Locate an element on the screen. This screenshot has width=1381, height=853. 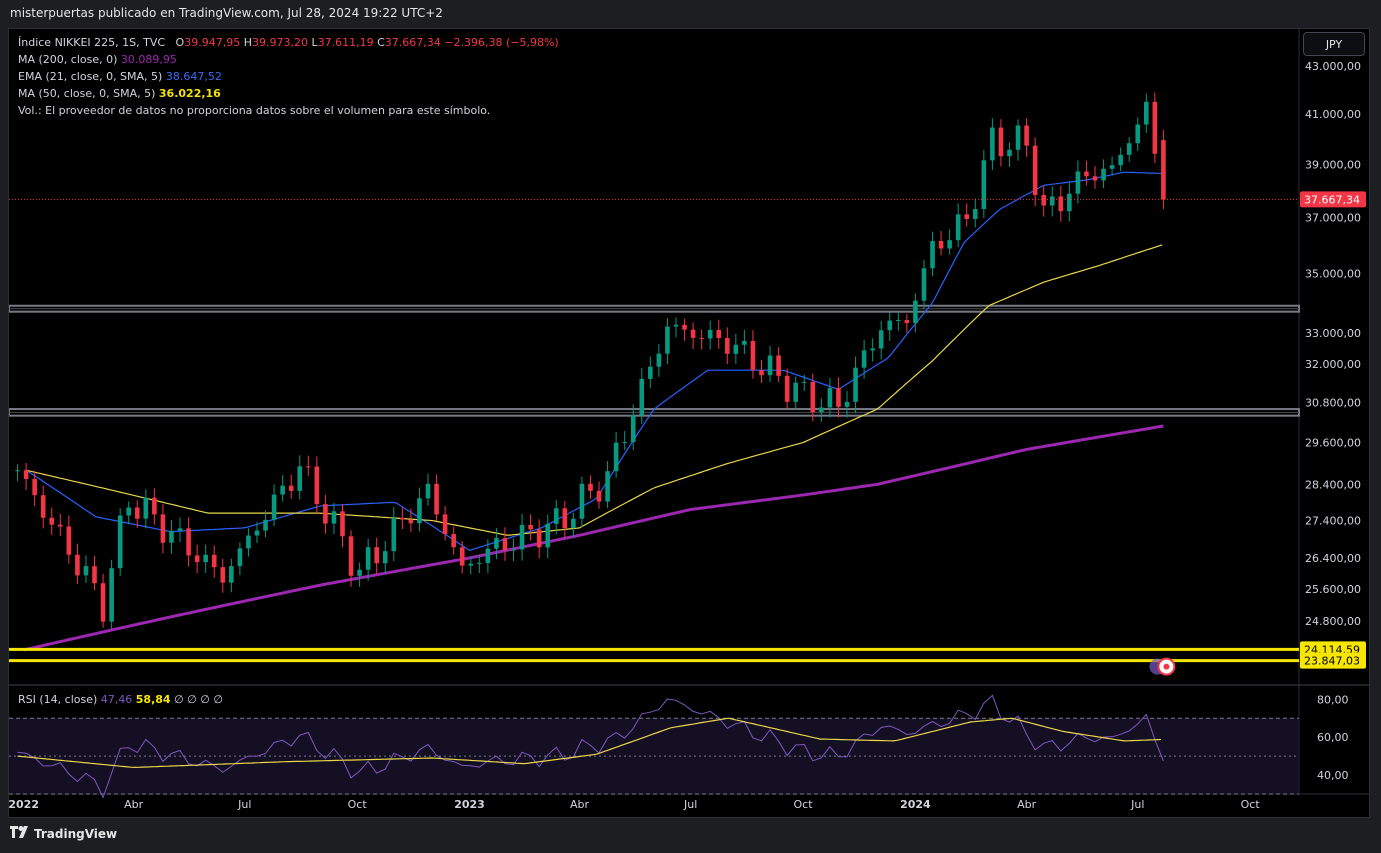
rsi-line is located at coordinates (590, 746).